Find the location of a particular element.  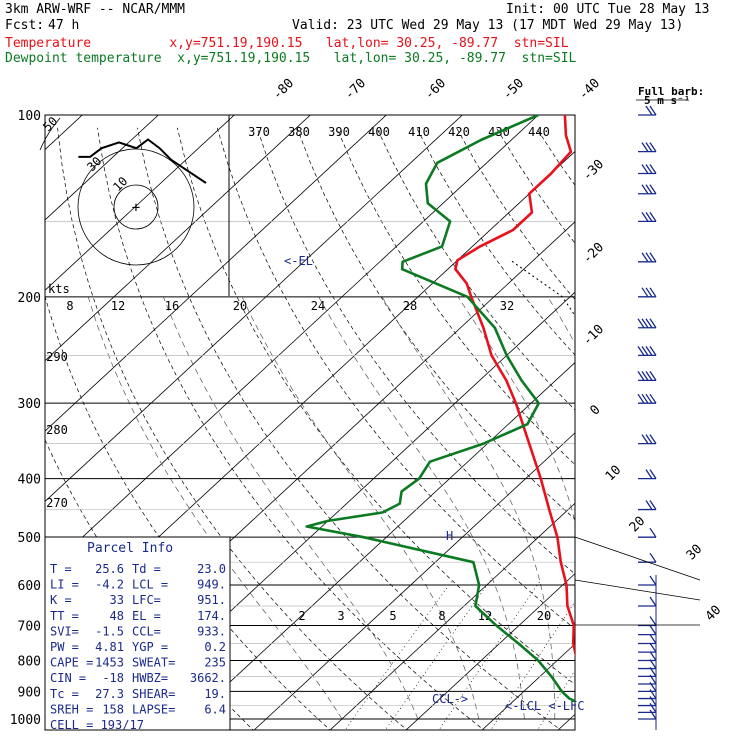

parcel-label: SWEAT= is located at coordinates (153, 663).